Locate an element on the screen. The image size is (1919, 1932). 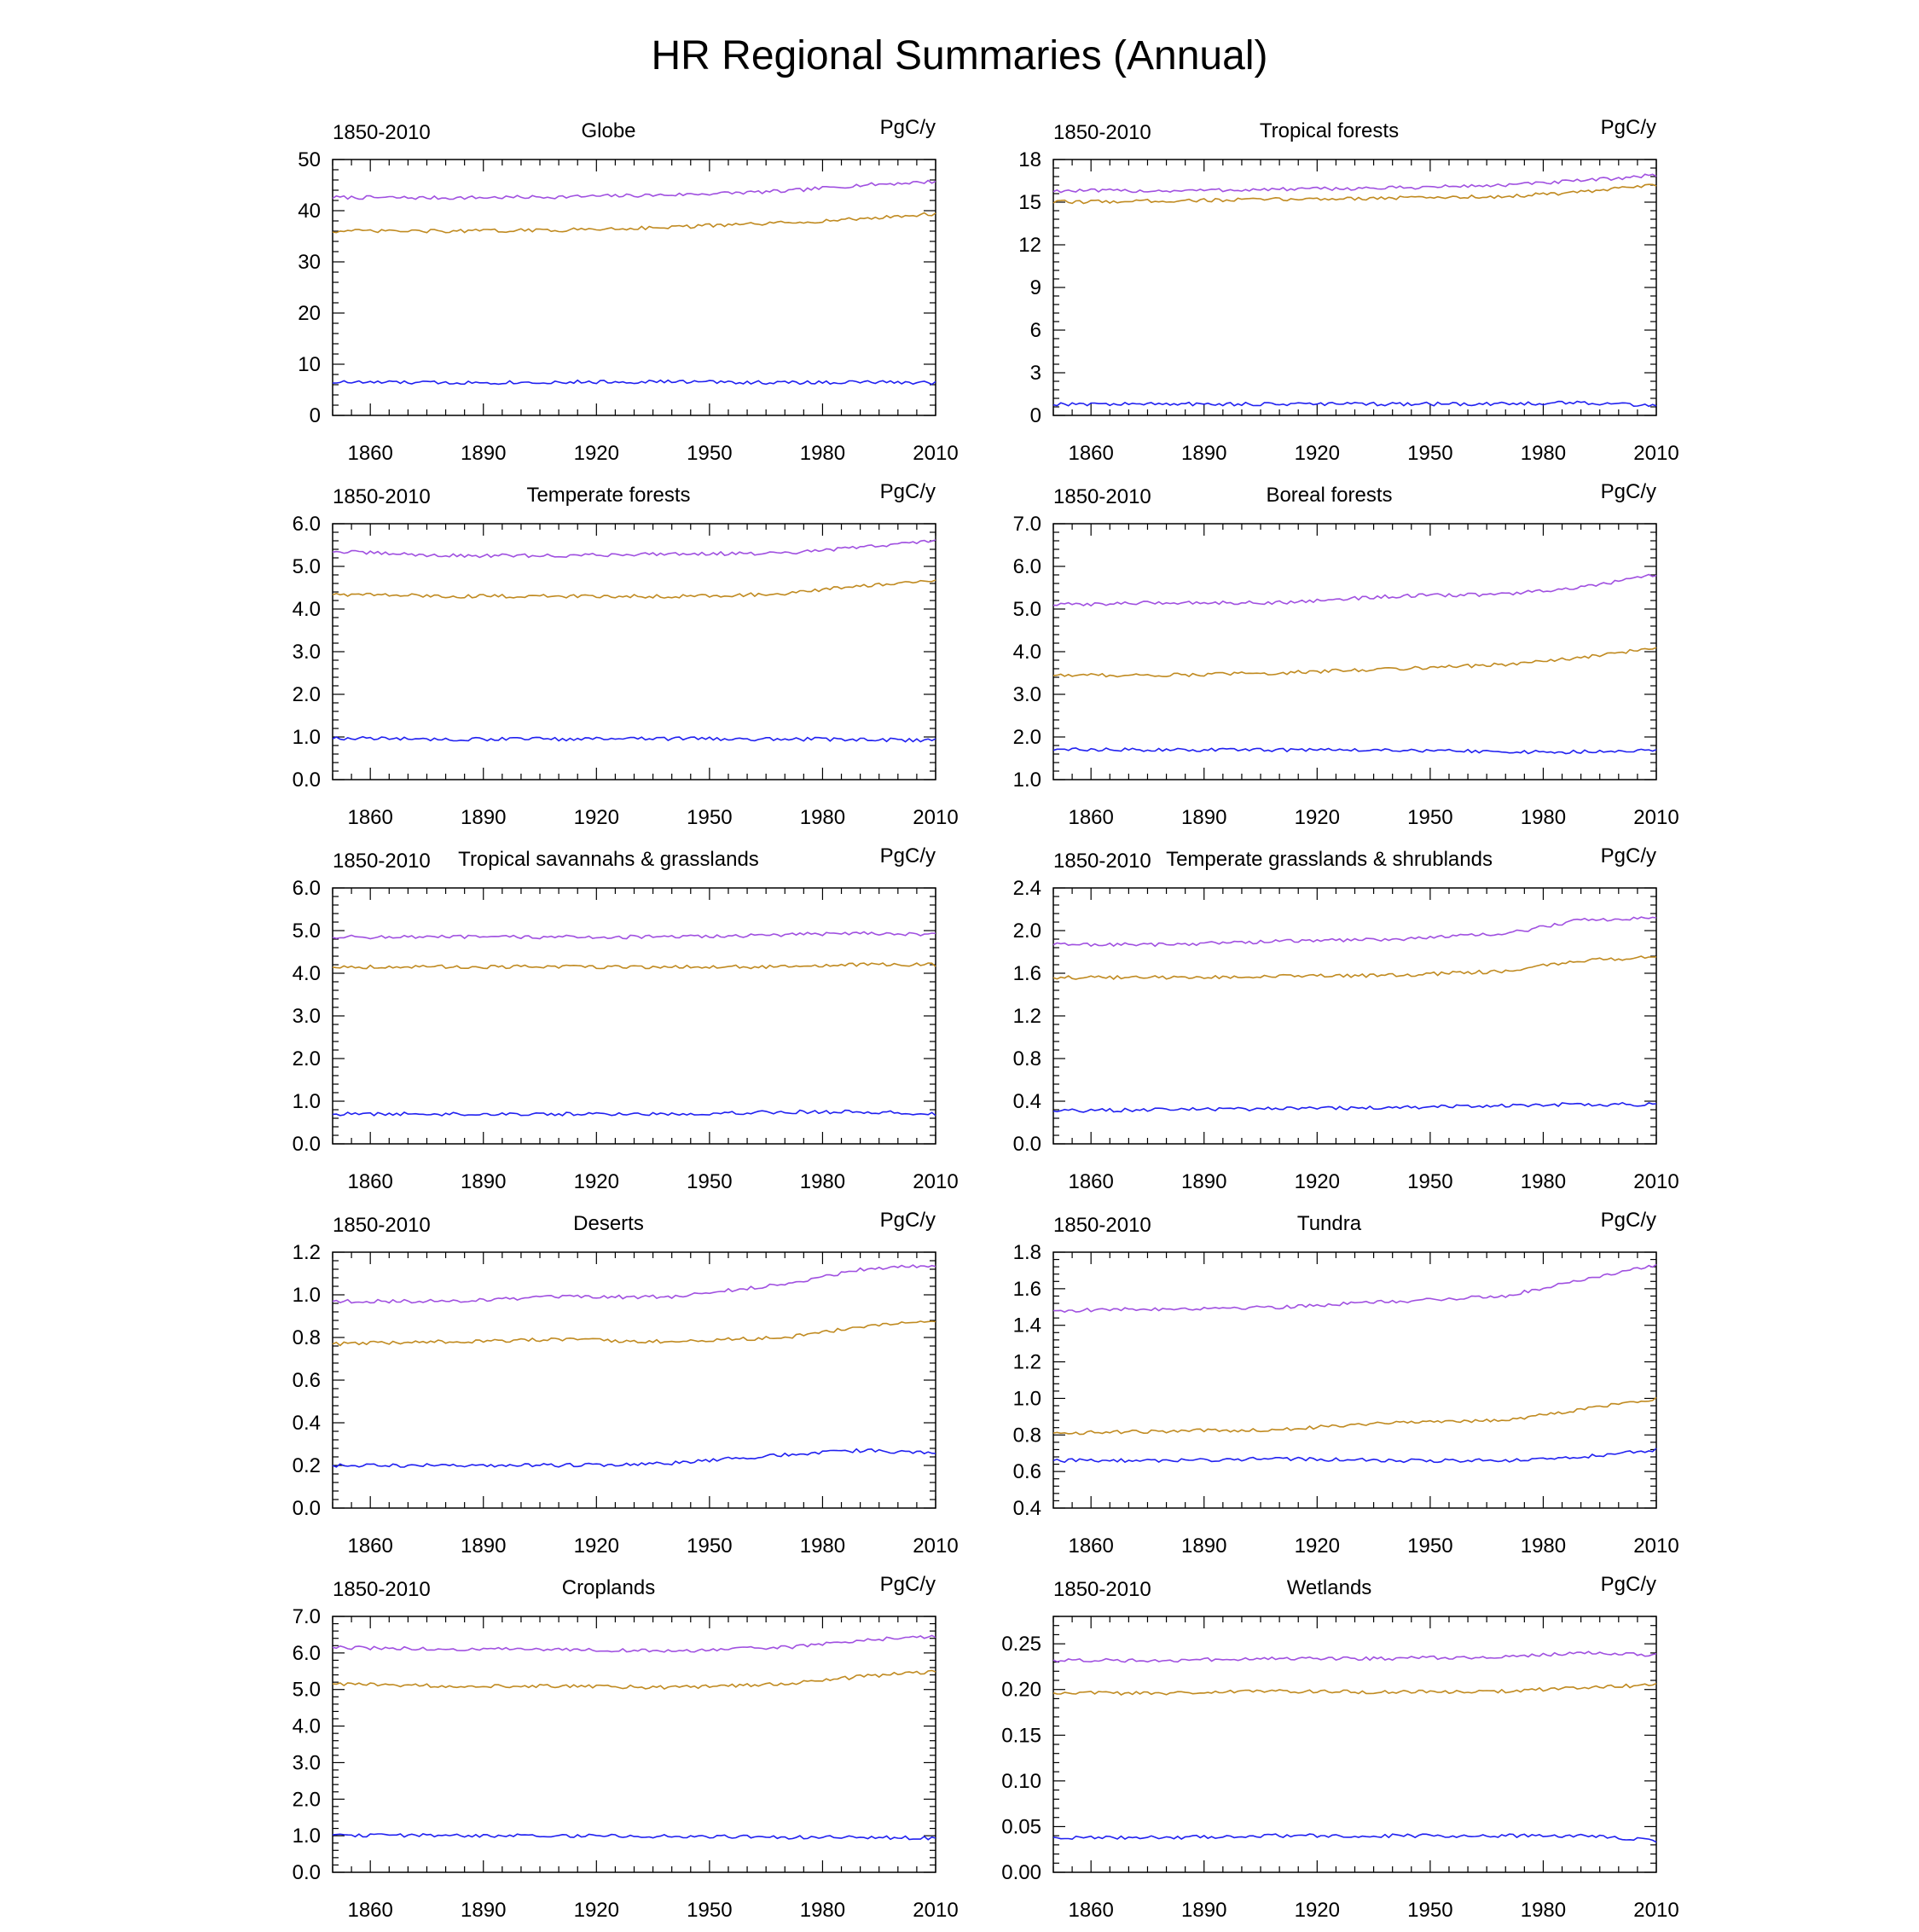
y-tick-label: 0.4 is located at coordinates (1027, 1101).